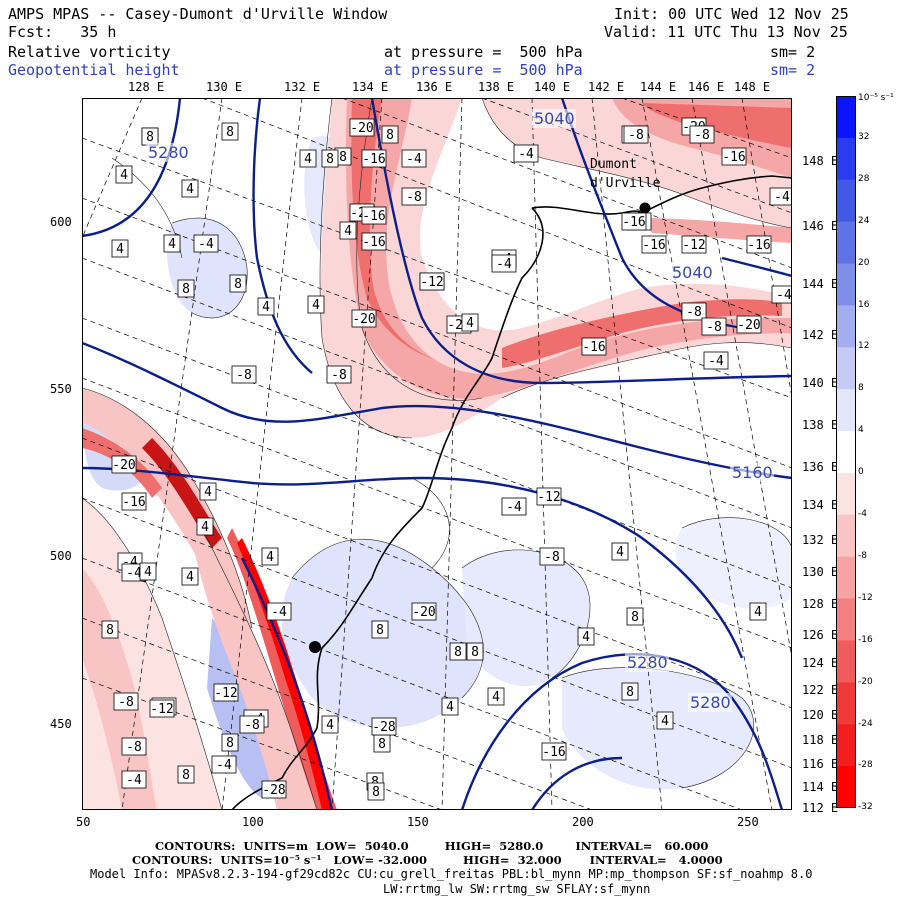 The width and height of the screenshot is (900, 900). Describe the element at coordinates (432, 281) in the screenshot. I see `vorticity-value-box: -12` at that location.